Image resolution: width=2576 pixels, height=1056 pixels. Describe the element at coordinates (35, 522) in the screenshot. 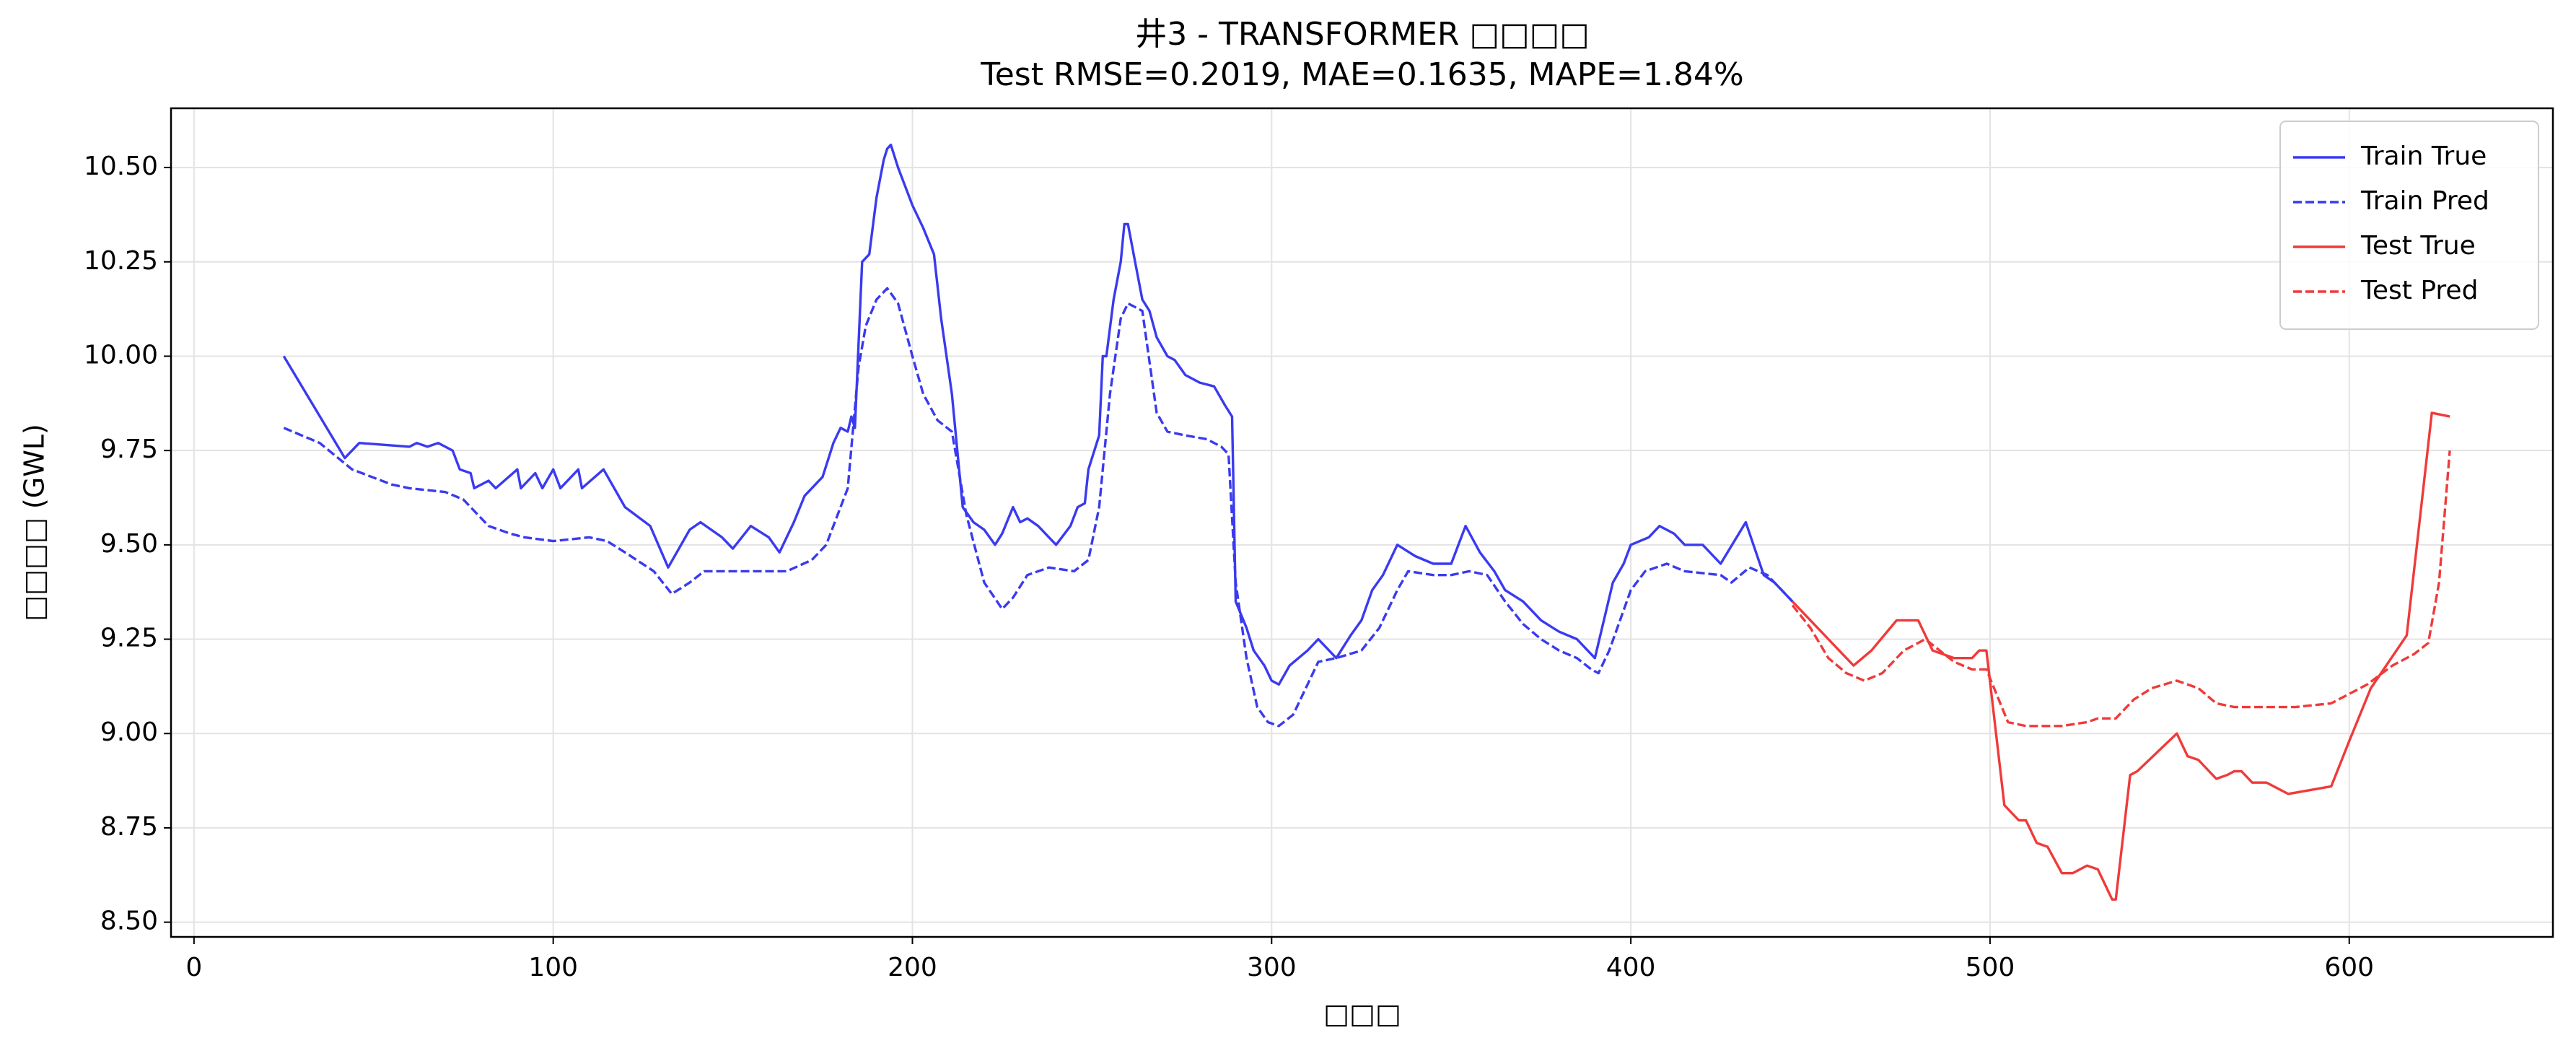

I see `y-axis-label: □□□□ (GWL)` at that location.